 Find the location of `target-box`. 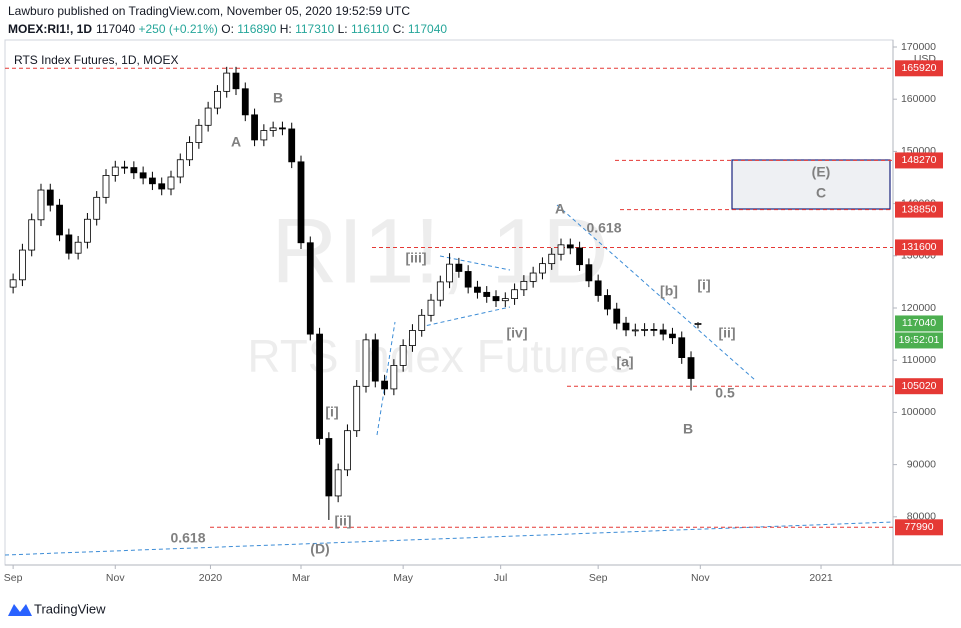

target-box is located at coordinates (811, 184).